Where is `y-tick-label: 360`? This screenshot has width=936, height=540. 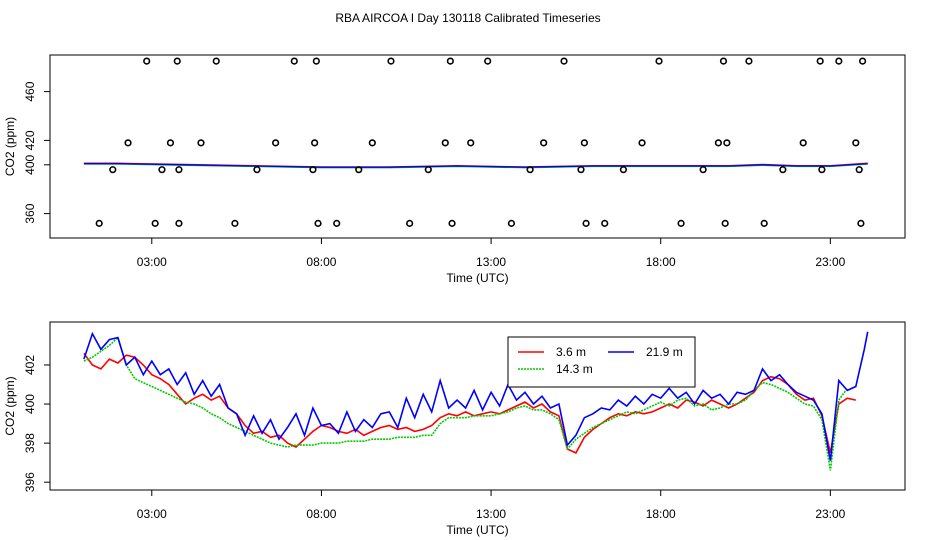 y-tick-label: 360 is located at coordinates (30, 213).